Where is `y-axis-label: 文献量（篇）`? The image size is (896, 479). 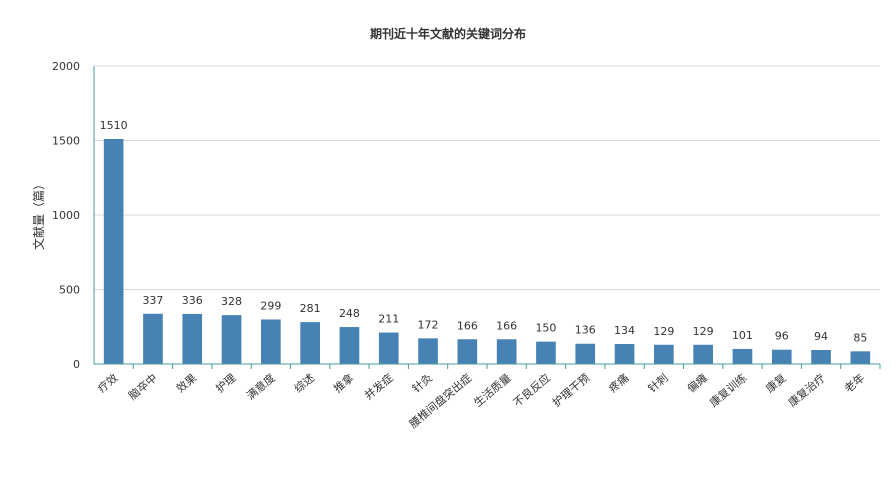 y-axis-label: 文献量（篇） is located at coordinates (38, 214).